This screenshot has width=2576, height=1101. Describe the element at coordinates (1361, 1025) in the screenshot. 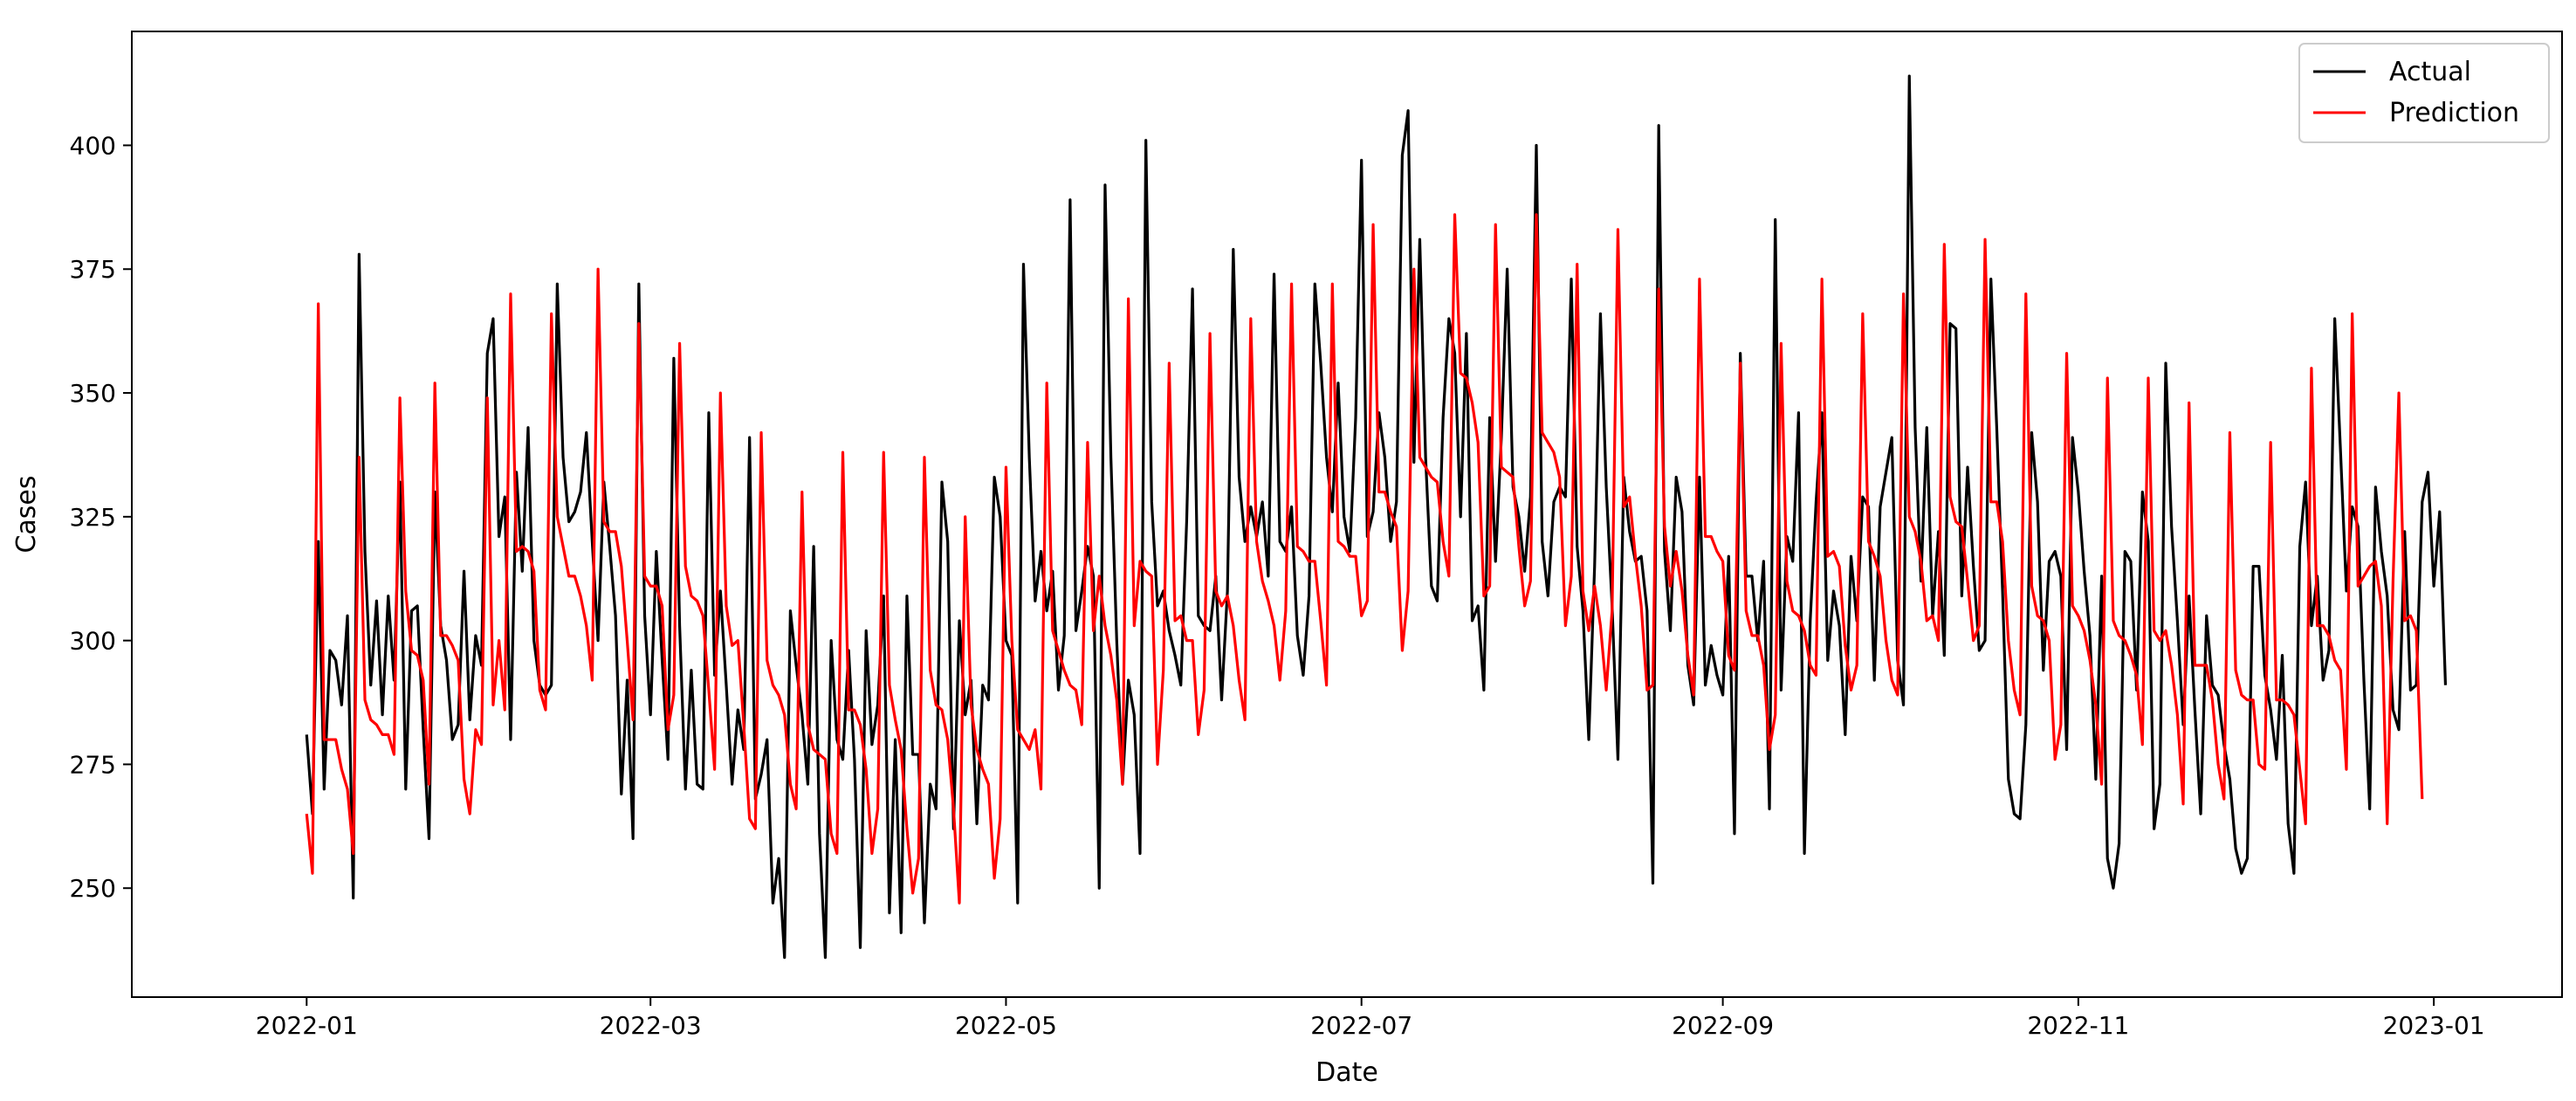

I see `x-tick-label: 2022-07` at that location.